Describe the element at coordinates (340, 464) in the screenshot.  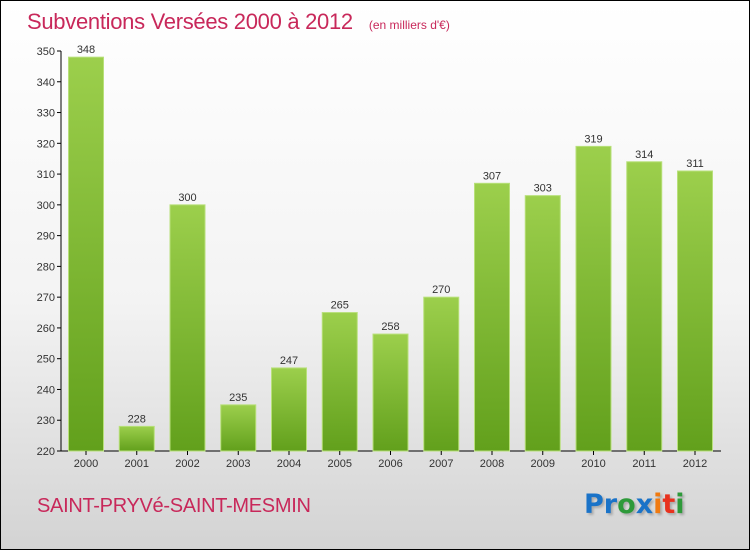
I see `x-tick-label: 2005` at that location.